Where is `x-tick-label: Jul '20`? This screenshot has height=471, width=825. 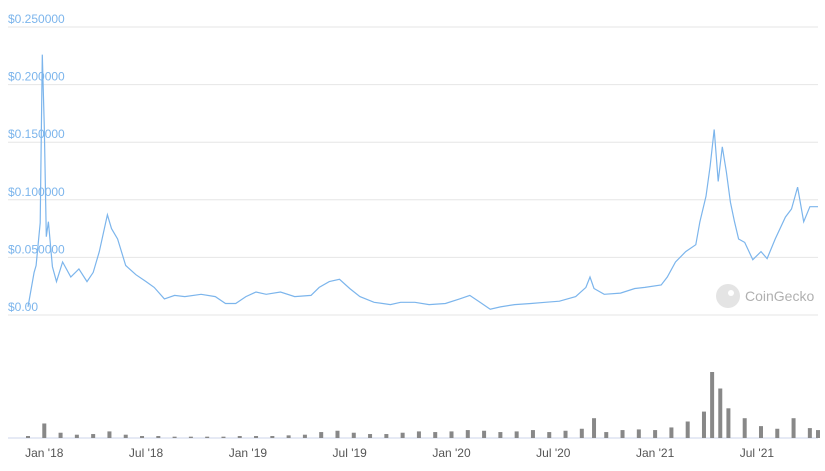
x-tick-label: Jul '20 is located at coordinates (553, 453).